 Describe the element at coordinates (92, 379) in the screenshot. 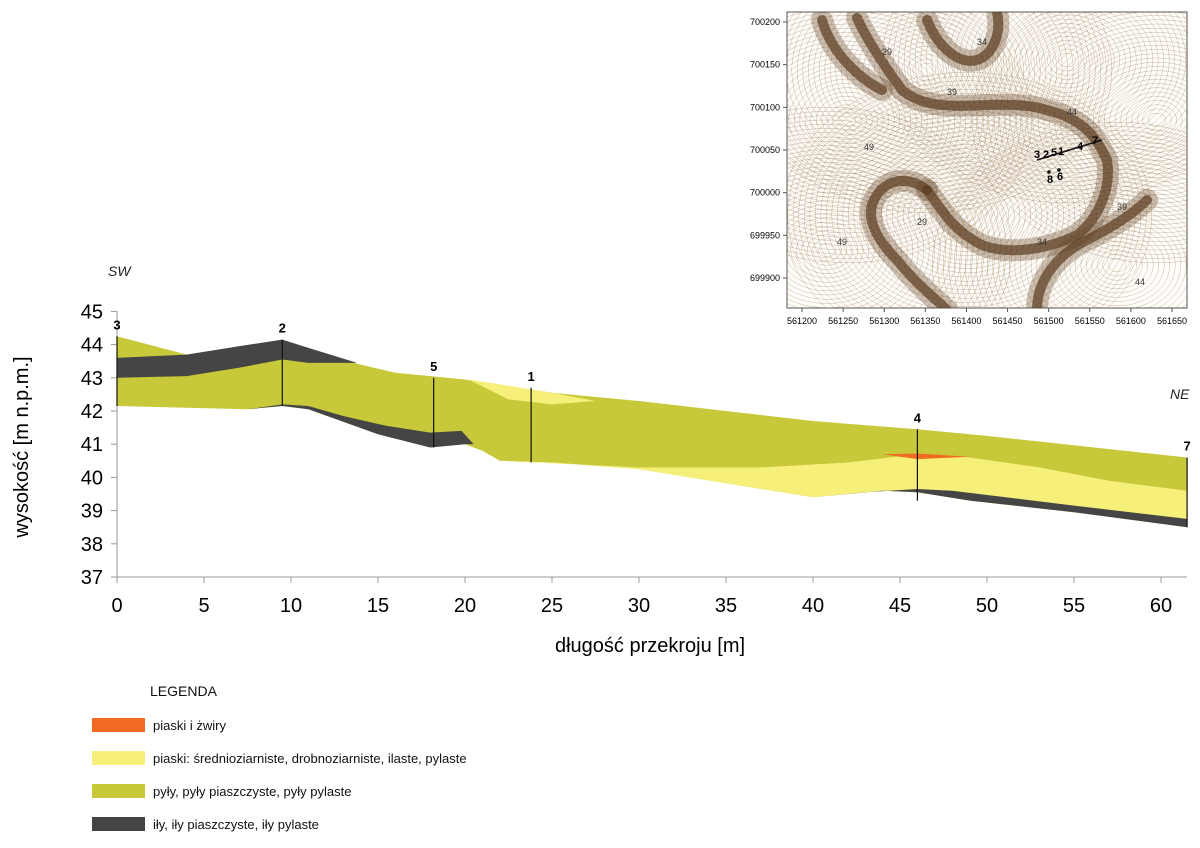

I see `y-tick-label: 43` at that location.